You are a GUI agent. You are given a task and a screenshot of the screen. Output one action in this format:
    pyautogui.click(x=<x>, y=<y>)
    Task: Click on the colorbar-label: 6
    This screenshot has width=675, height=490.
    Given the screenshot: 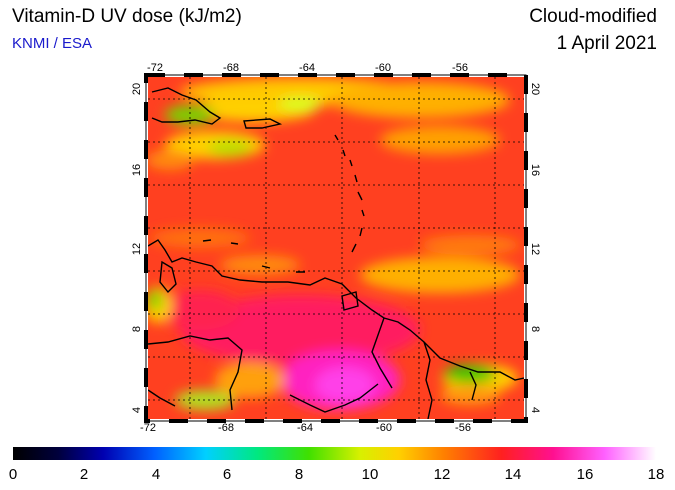 What is the action you would take?
    pyautogui.click(x=227, y=474)
    